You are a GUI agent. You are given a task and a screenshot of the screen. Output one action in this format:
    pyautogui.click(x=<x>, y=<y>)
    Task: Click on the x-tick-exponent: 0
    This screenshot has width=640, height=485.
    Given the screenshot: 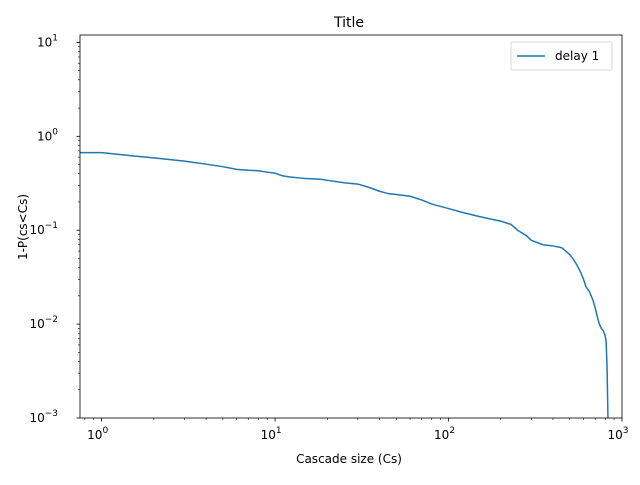 What is the action you would take?
    pyautogui.click(x=105, y=431)
    